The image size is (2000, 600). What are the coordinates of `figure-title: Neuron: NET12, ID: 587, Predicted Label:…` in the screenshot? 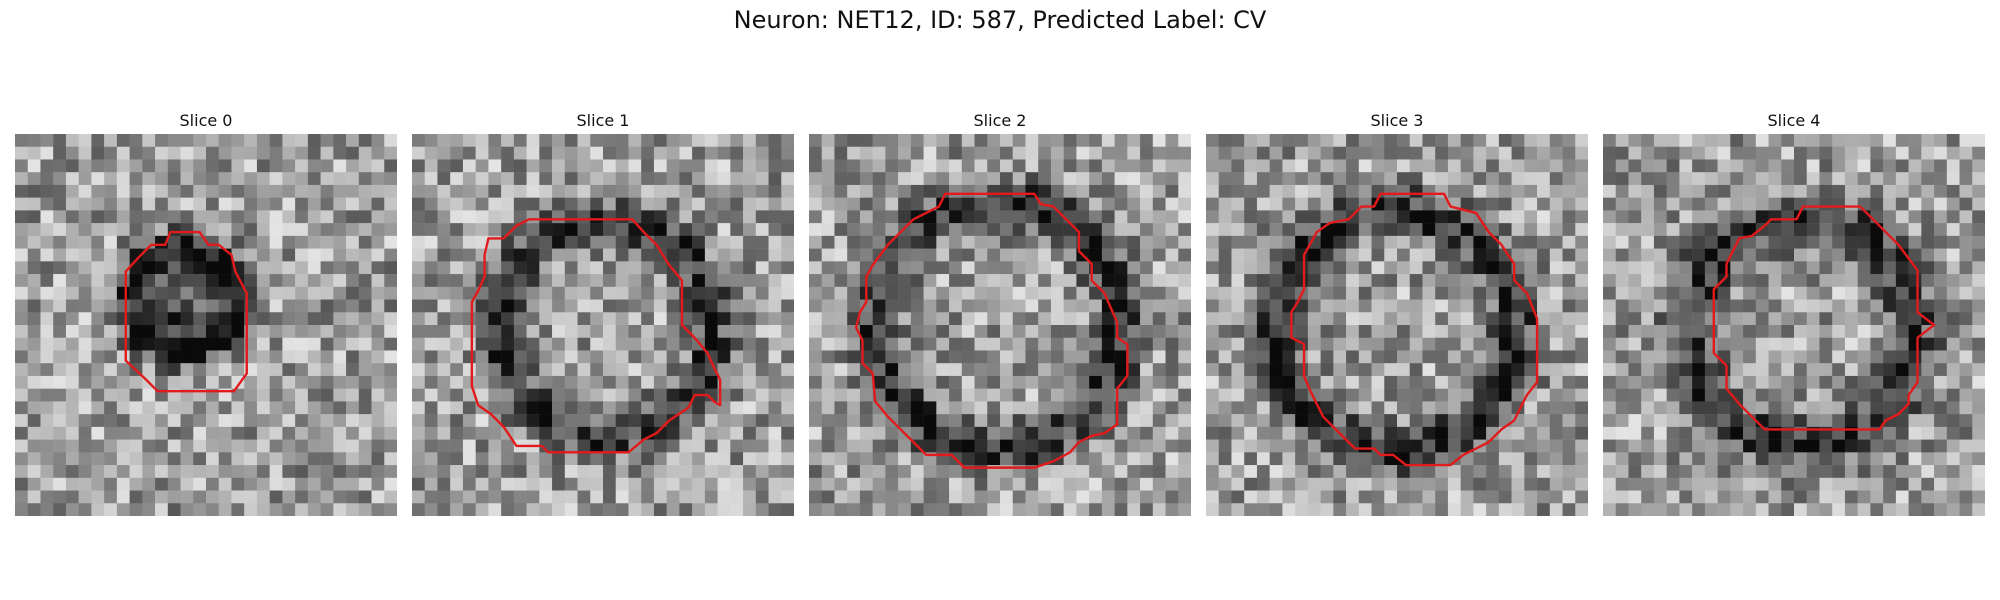 It's located at (1000, 20).